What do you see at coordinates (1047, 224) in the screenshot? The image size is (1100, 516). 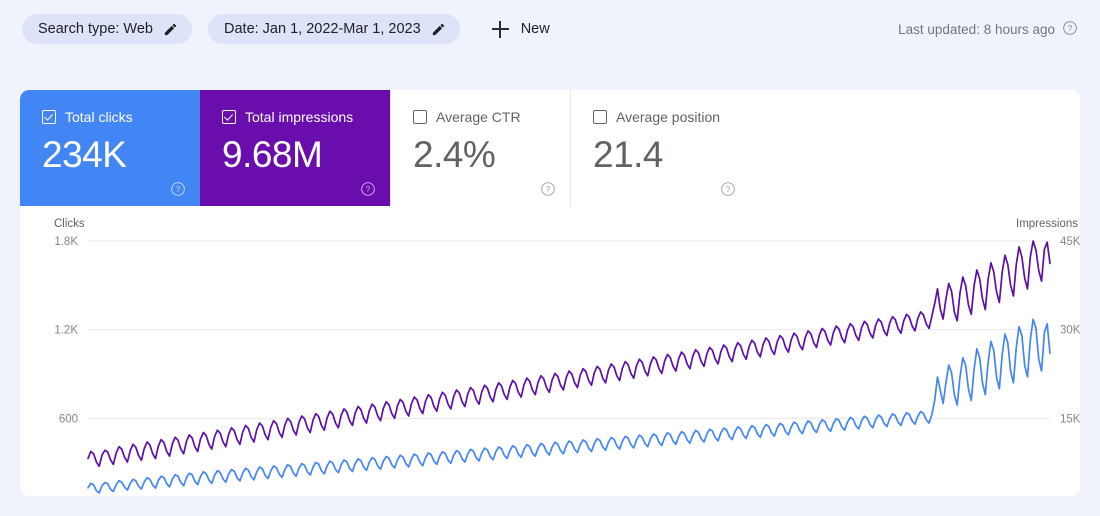 I see `svg-text: Impressions` at bounding box center [1047, 224].